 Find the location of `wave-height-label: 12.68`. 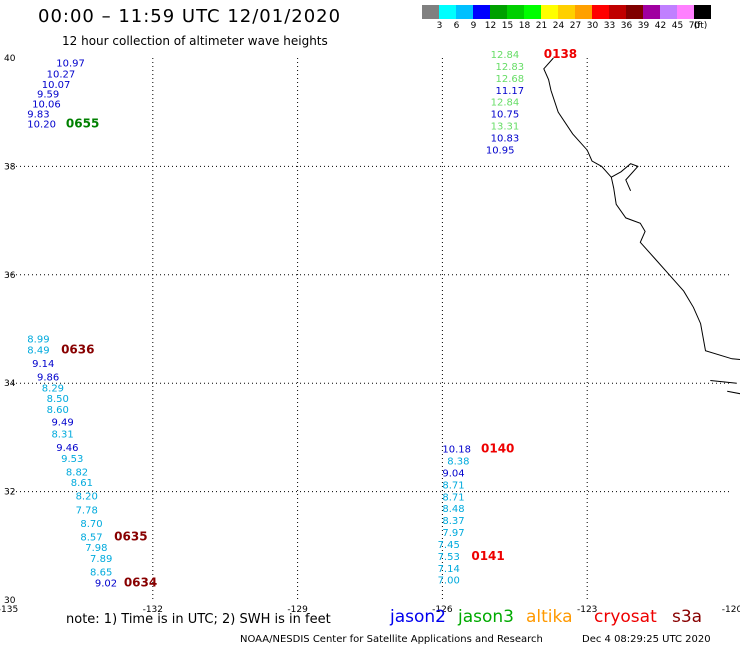

wave-height-label: 12.68 is located at coordinates (509, 79).